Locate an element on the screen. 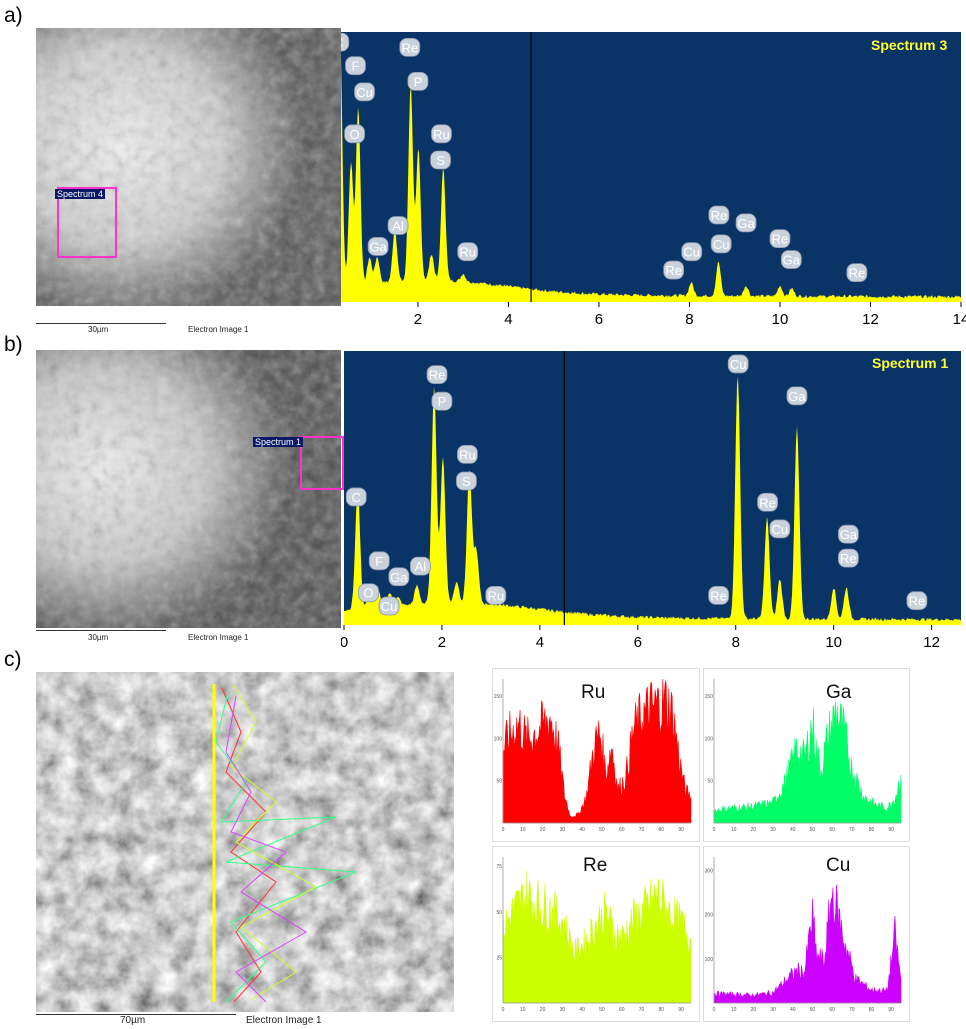  peak-label: P is located at coordinates (442, 401).